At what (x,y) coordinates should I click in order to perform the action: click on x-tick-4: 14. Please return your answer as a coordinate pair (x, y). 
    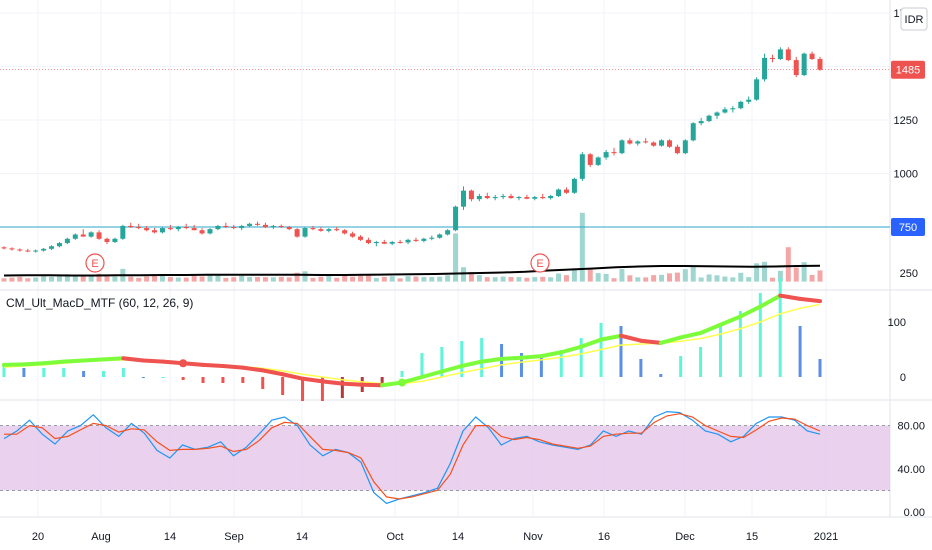
    Looking at the image, I should click on (302, 537).